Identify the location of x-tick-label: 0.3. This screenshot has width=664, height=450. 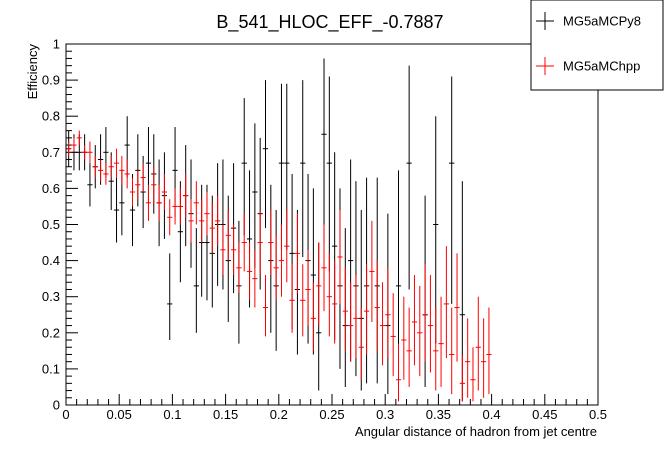
(385, 414).